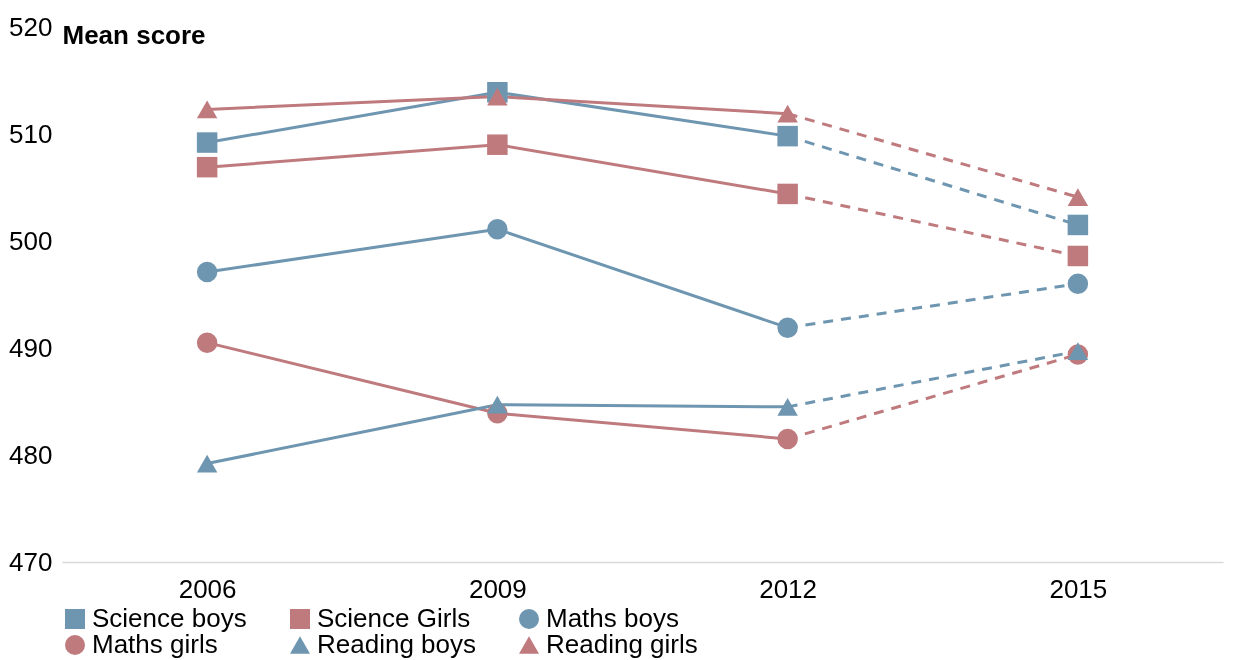 The image size is (1243, 660). Describe the element at coordinates (134, 34) in the screenshot. I see `y-axis-title: Mean score` at that location.